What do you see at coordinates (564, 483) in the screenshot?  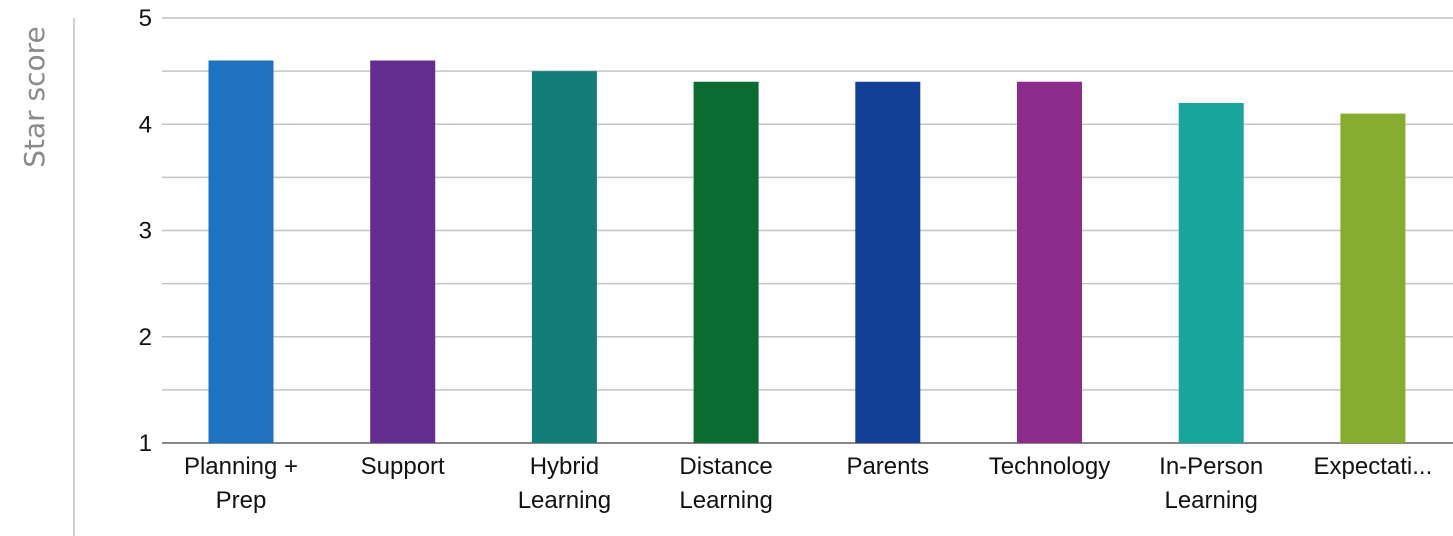 I see `x-category-label: Hybrid Learning` at bounding box center [564, 483].